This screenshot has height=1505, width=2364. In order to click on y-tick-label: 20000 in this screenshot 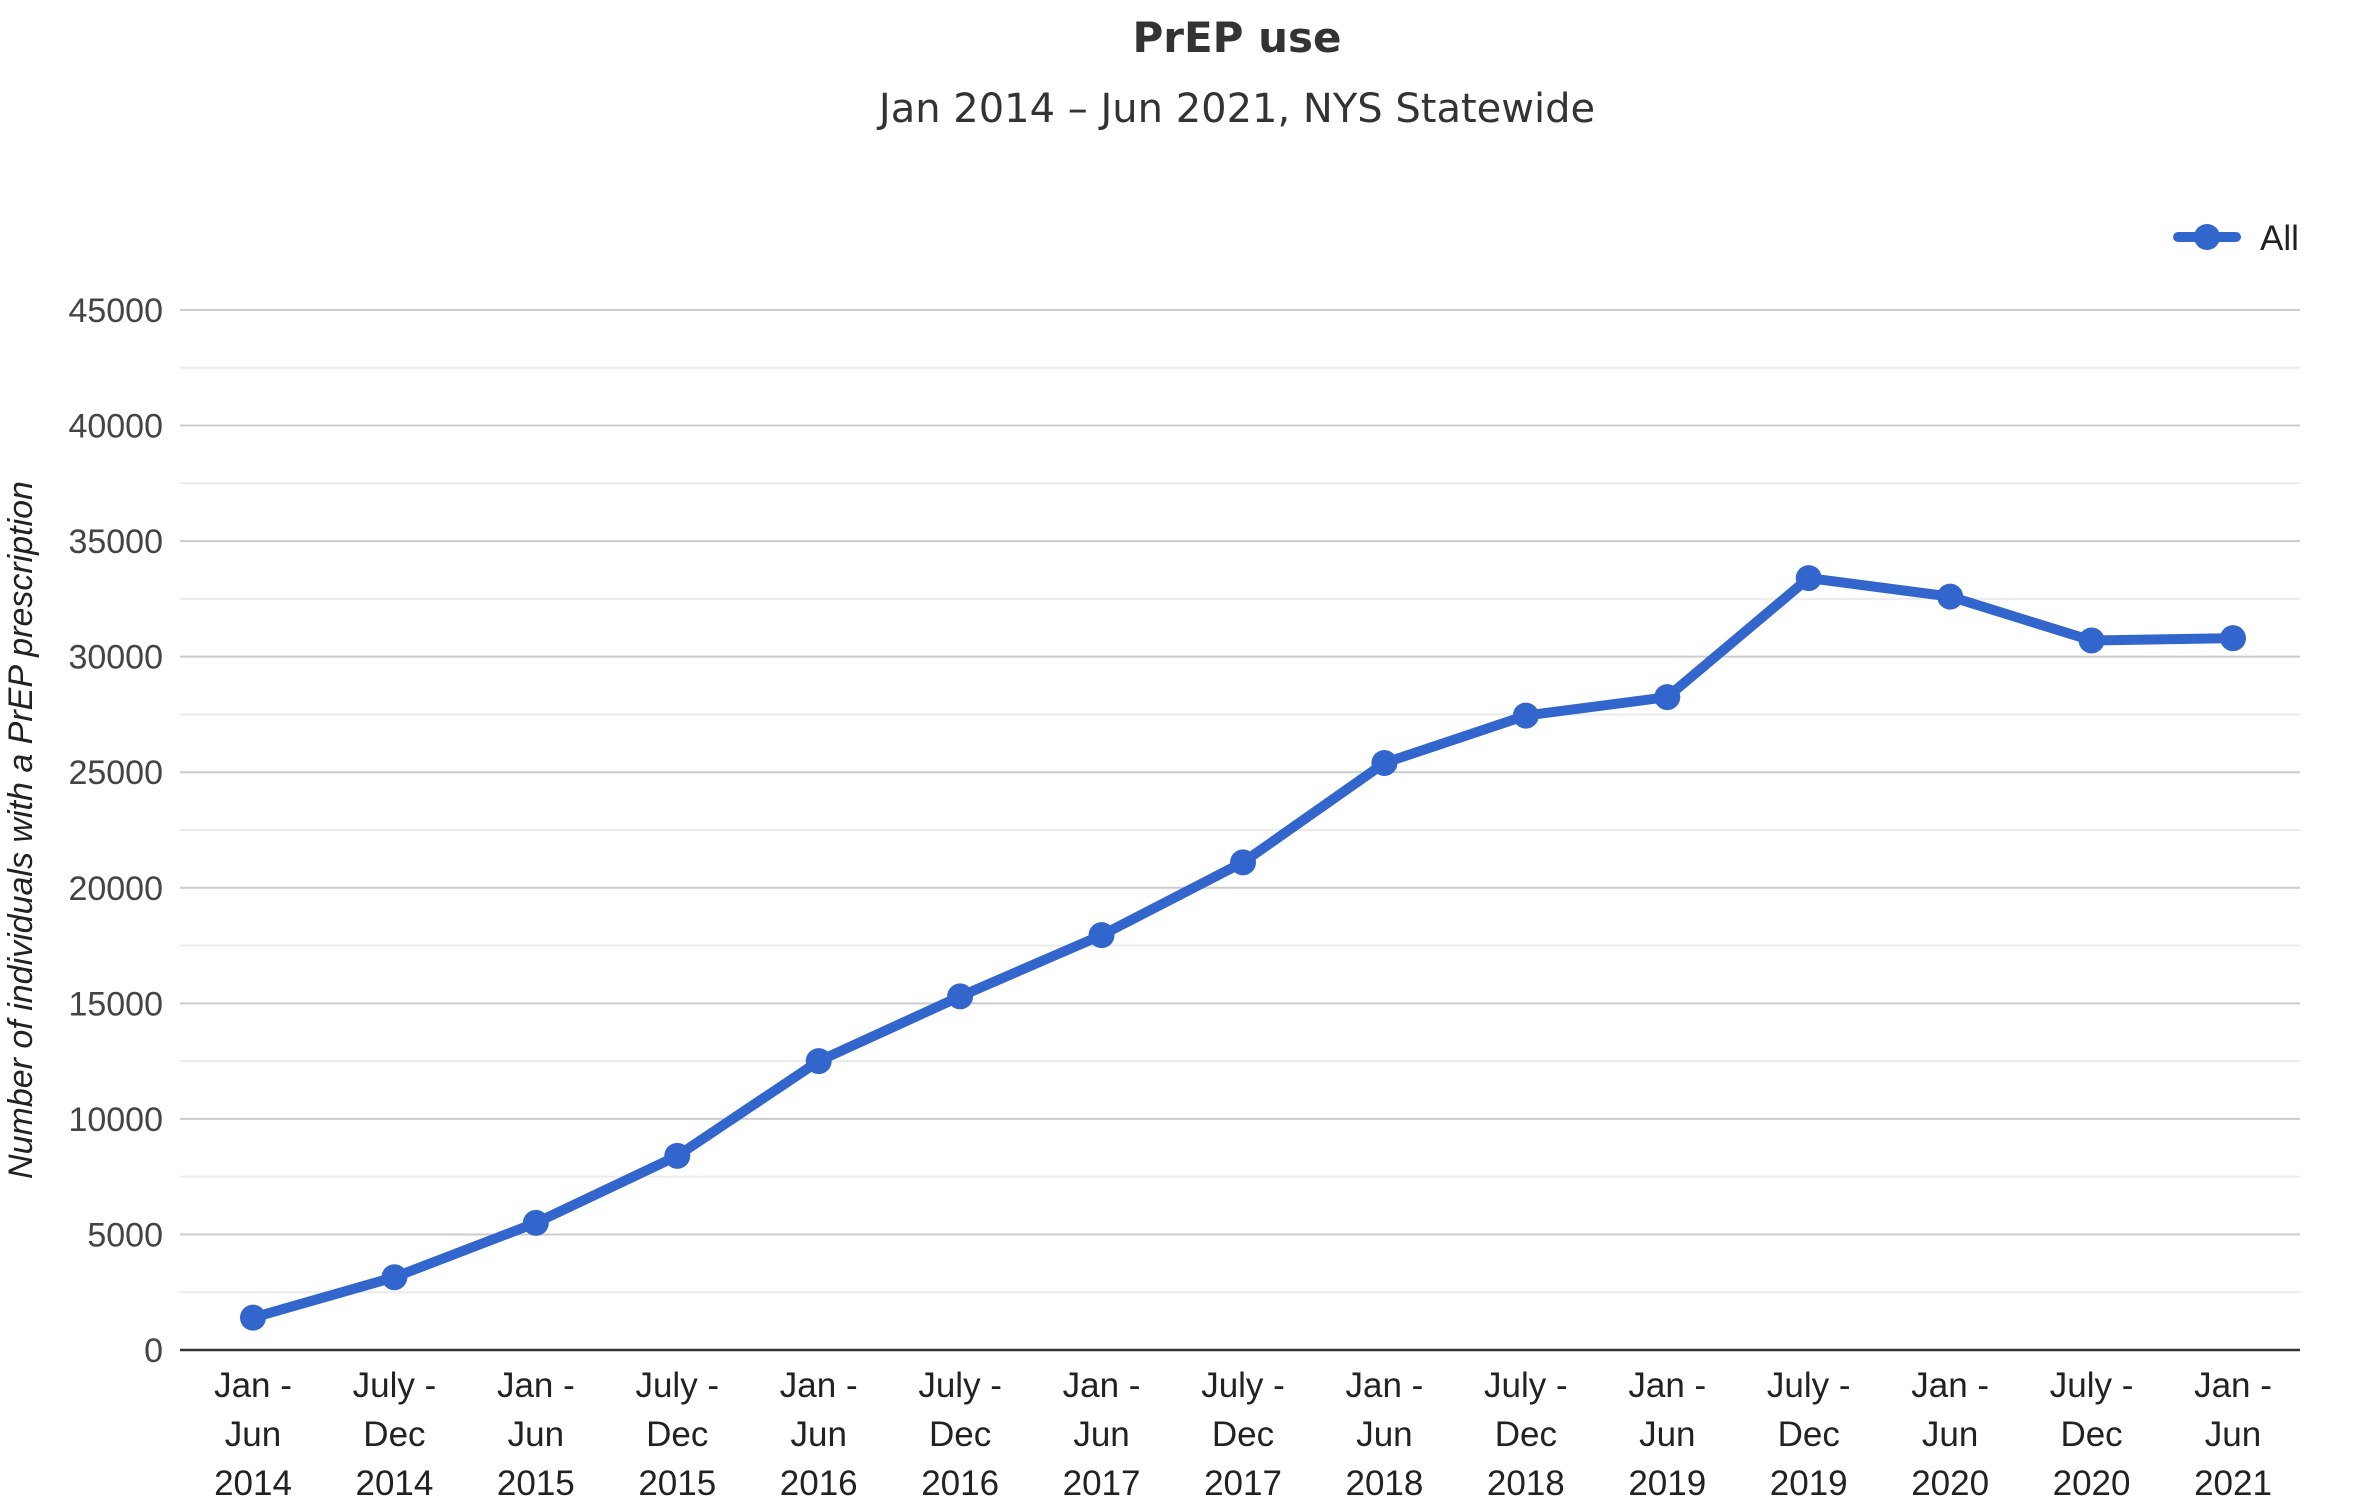, I will do `click(115, 889)`.